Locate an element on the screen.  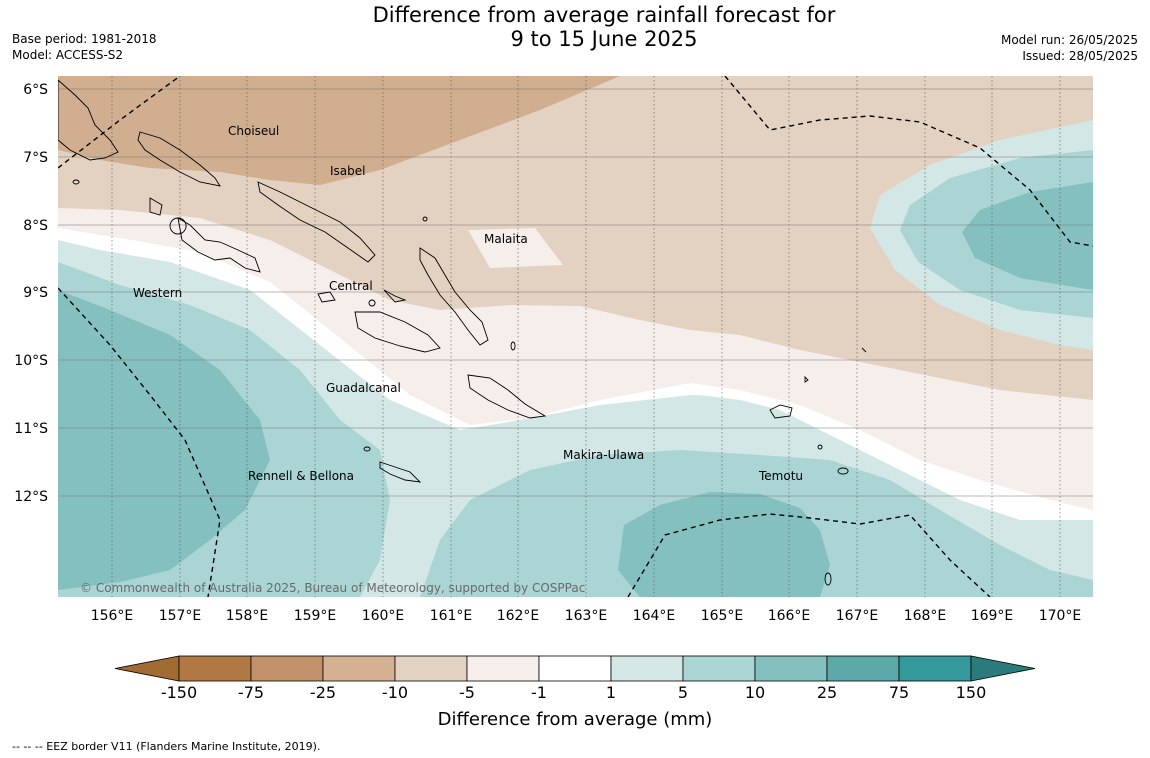
region-label-choiseul: Choiseul is located at coordinates (253, 131).